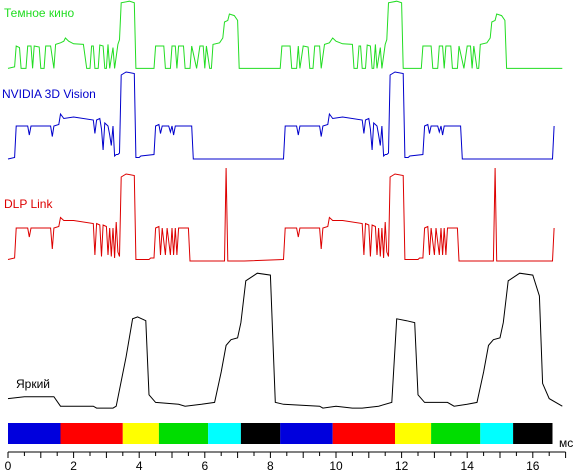 The image size is (578, 473). Describe the element at coordinates (566, 443) in the screenshot. I see `x-axis-unit: мс` at that location.